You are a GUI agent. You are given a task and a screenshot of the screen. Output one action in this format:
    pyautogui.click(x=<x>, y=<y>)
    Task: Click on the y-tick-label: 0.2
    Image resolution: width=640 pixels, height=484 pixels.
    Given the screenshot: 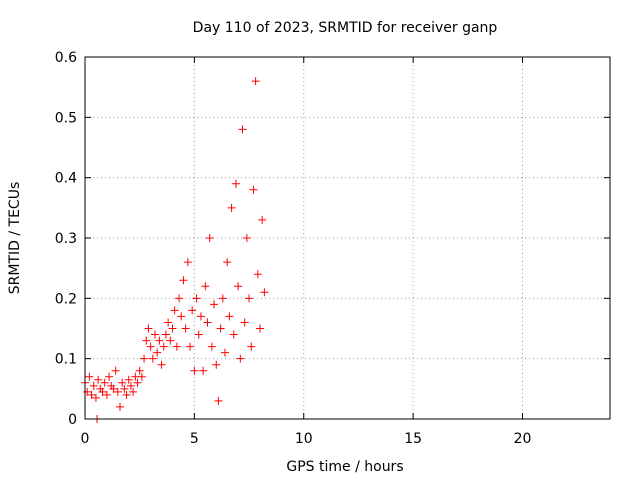 What is the action you would take?
    pyautogui.click(x=66, y=299)
    